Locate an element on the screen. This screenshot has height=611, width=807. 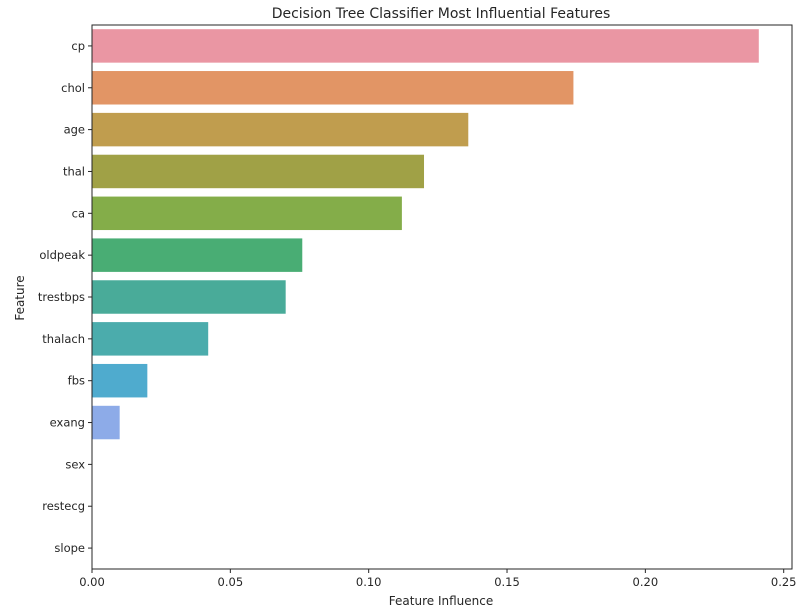
bar-trestbps is located at coordinates (189, 297).